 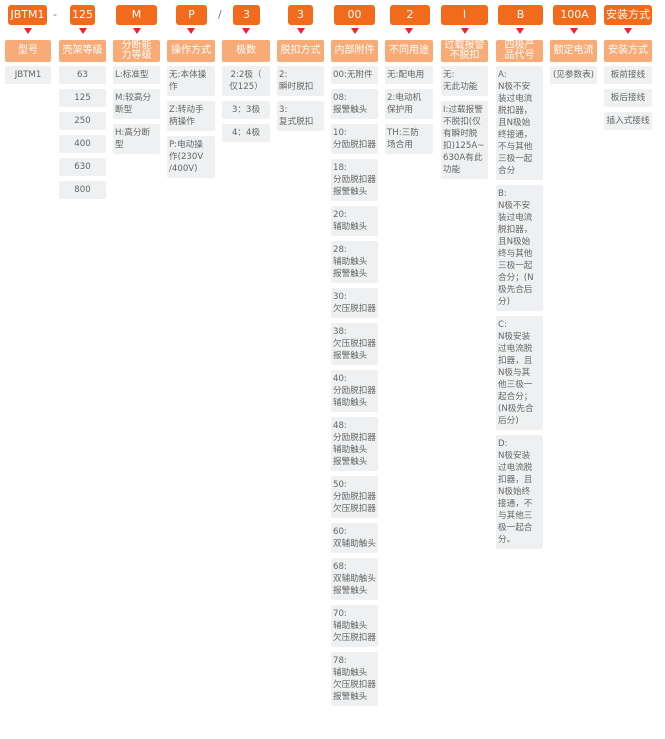 I want to click on column-header: 极数, so click(x=246, y=51).